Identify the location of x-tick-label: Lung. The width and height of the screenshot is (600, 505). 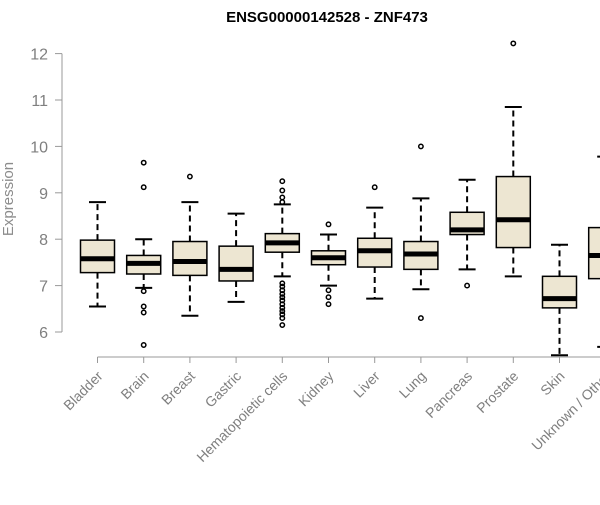
(412, 384).